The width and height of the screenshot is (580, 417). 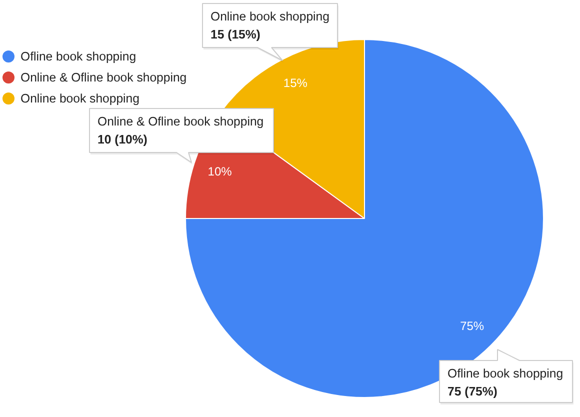 I want to click on text: 15 (15%), so click(x=235, y=35).